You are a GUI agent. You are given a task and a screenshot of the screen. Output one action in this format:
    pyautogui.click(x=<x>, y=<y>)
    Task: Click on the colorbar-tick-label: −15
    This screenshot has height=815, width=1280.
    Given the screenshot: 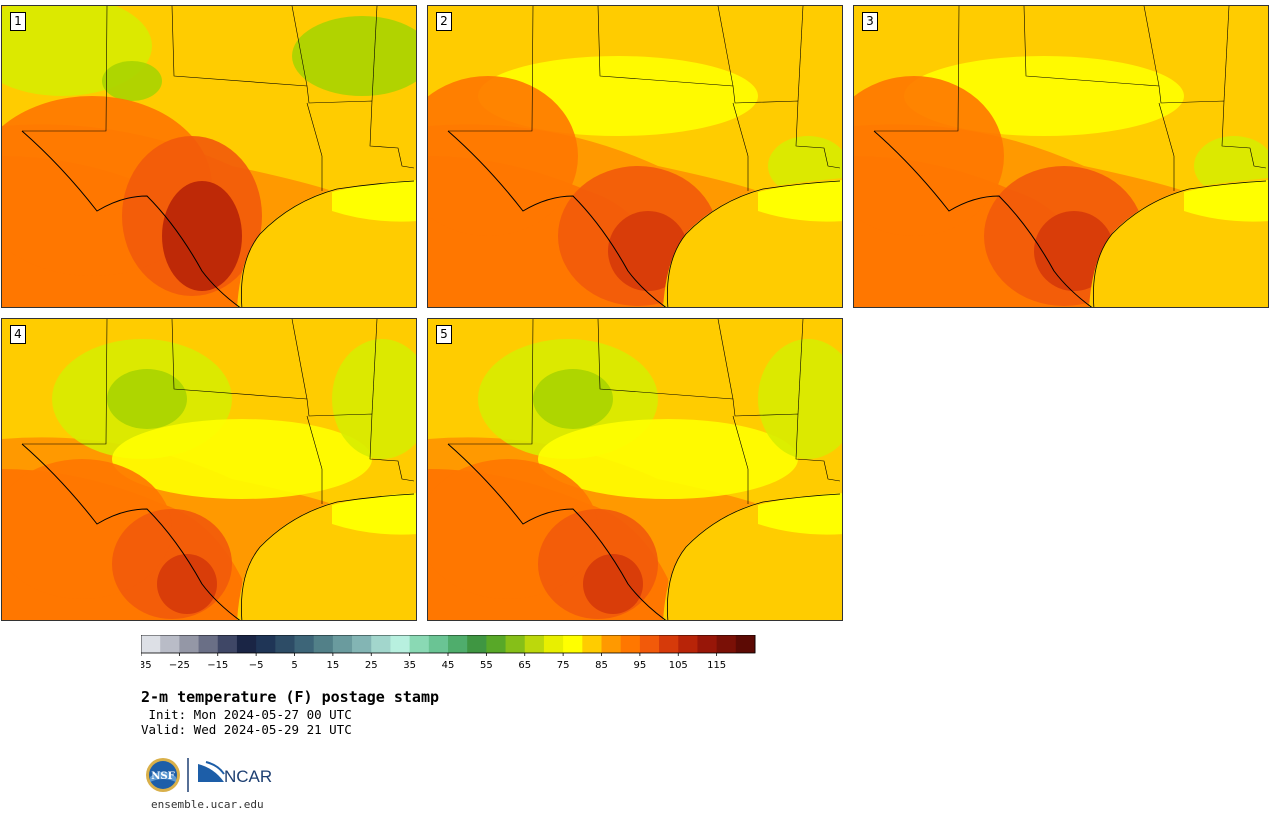 What is the action you would take?
    pyautogui.click(x=217, y=665)
    